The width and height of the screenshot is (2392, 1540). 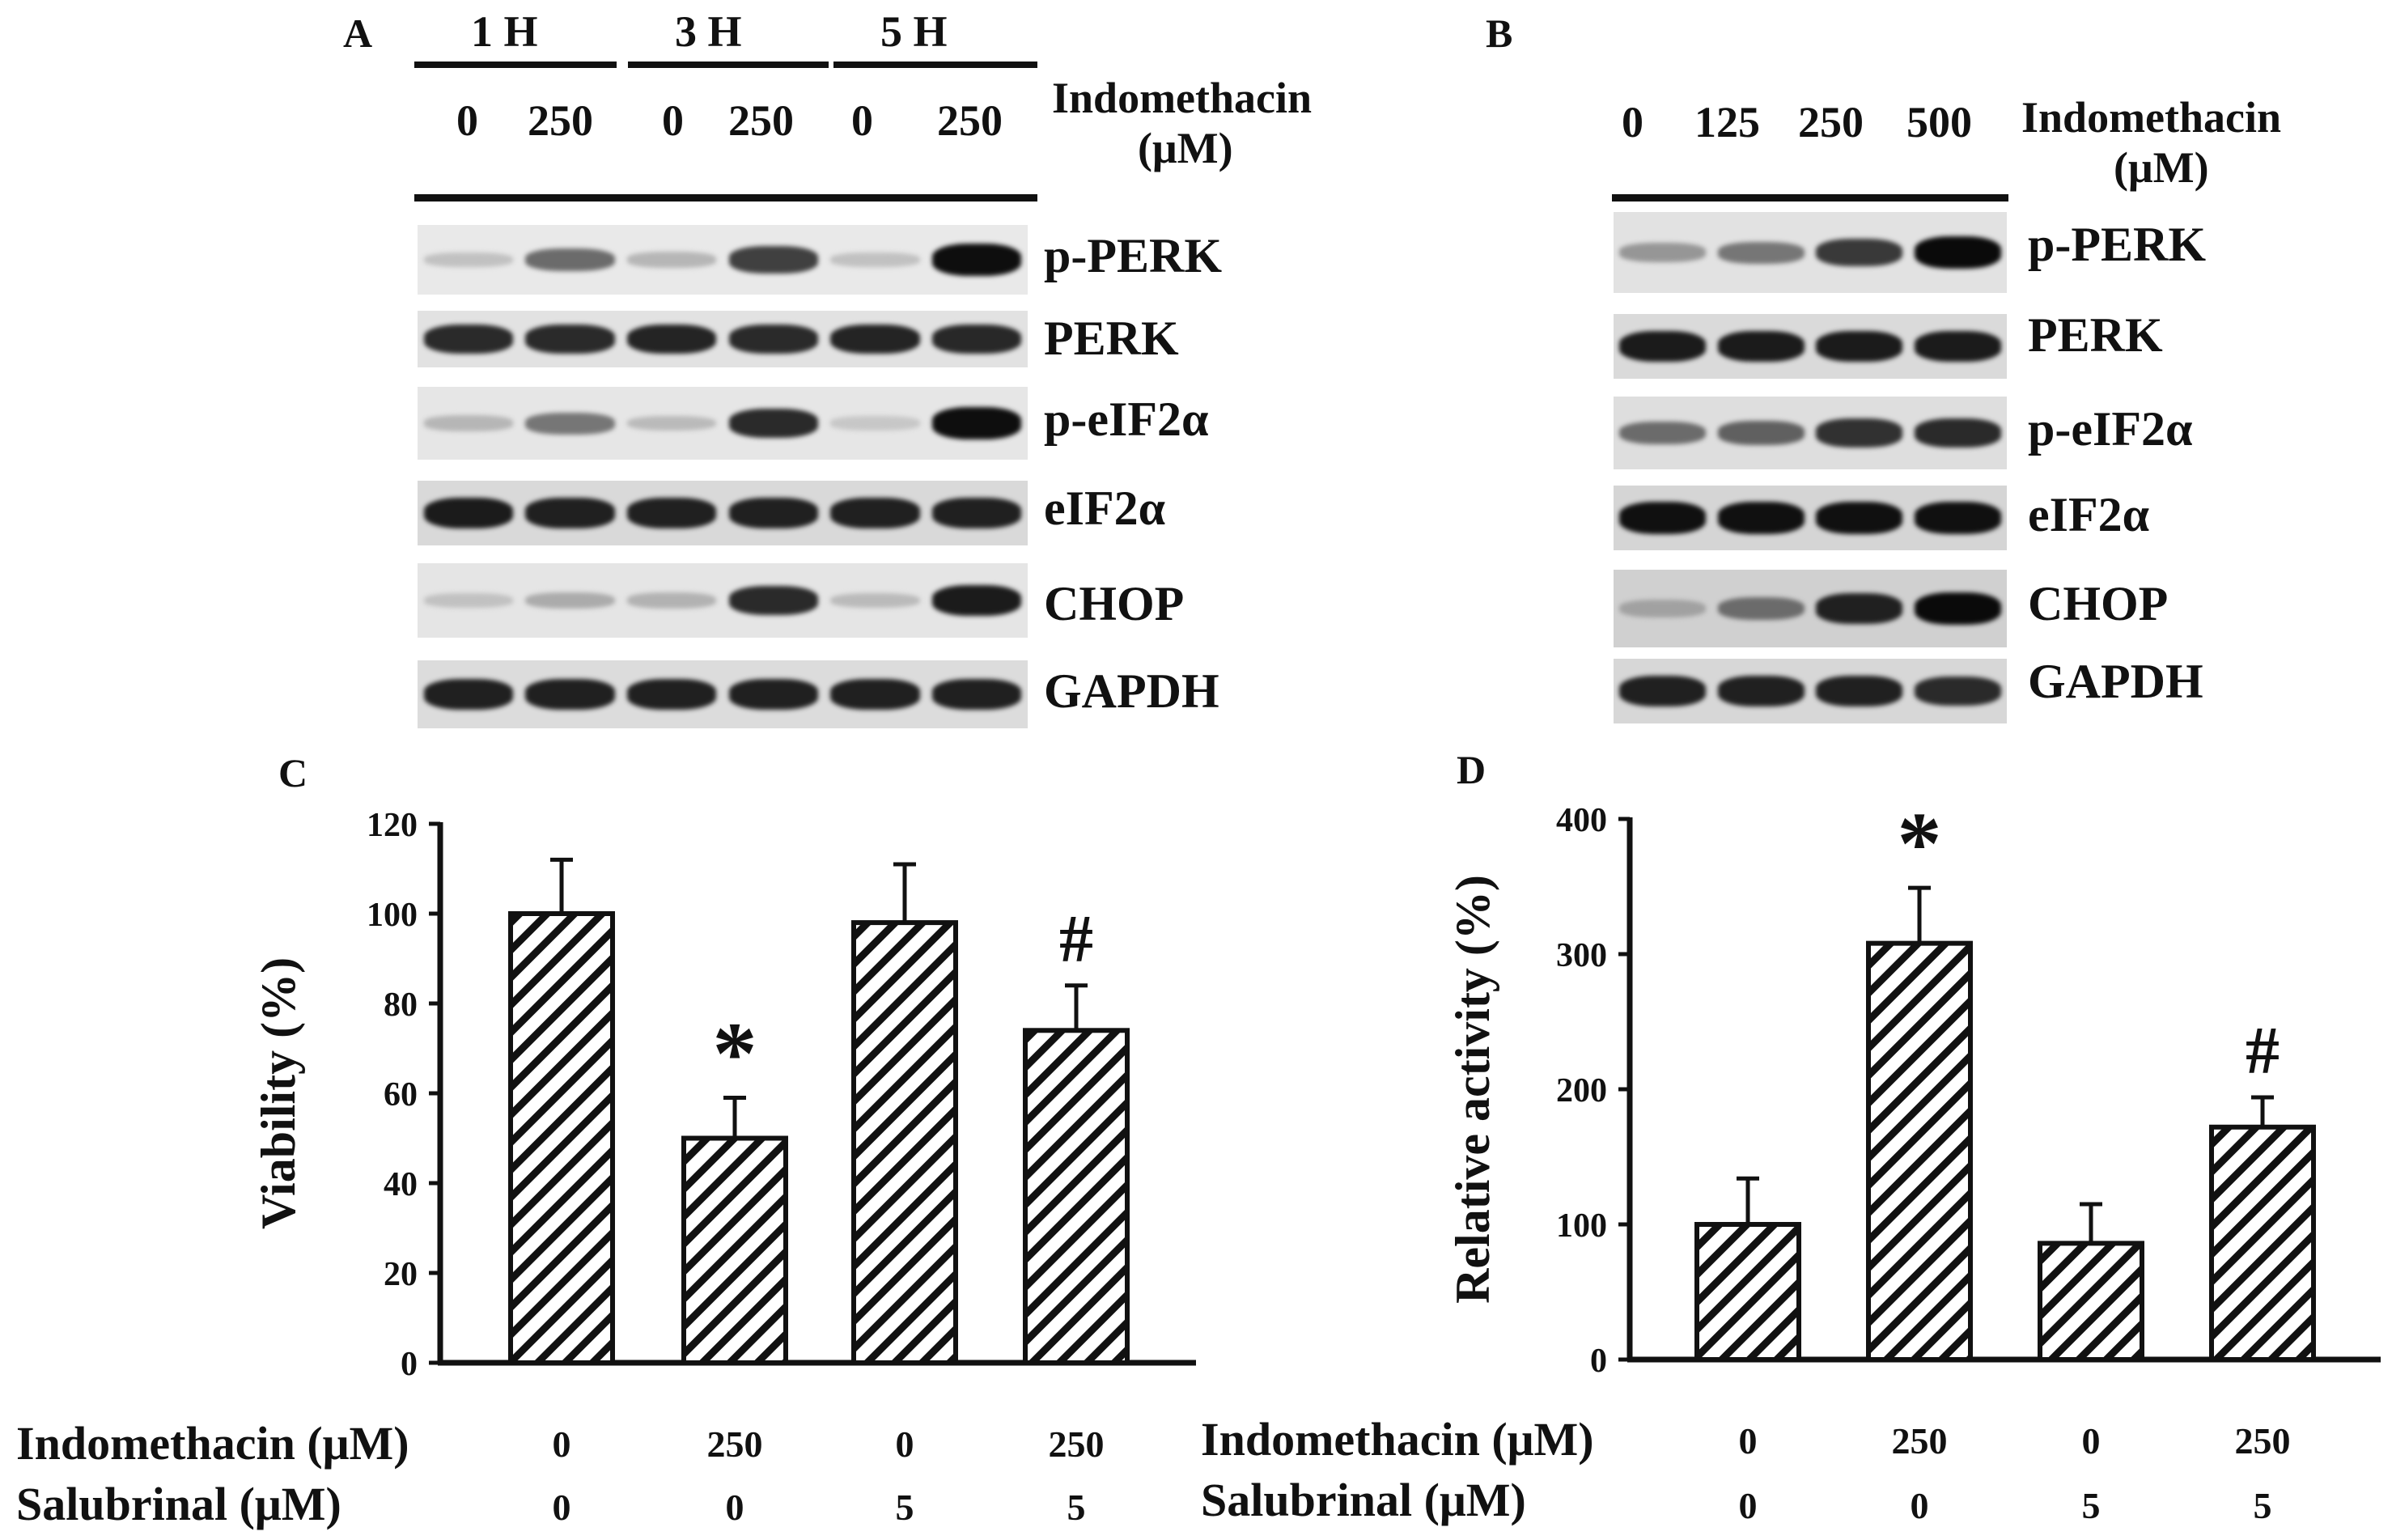 I want to click on dose-label: 500, so click(x=1939, y=122).